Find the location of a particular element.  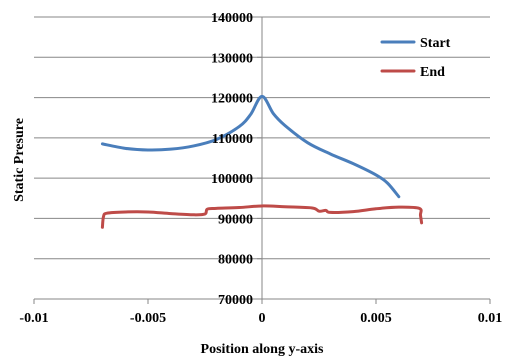

legend-item-end: End is located at coordinates (412, 72).